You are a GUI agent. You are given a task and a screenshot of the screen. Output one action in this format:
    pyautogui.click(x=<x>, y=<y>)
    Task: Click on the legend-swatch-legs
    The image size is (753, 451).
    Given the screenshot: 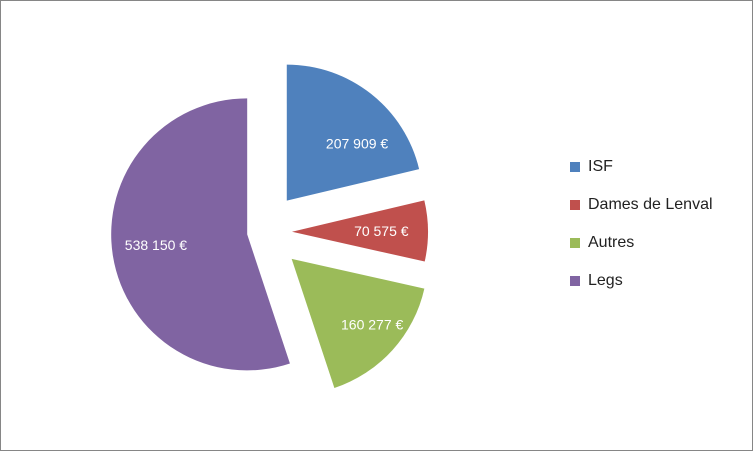 What is the action you would take?
    pyautogui.click(x=575, y=280)
    